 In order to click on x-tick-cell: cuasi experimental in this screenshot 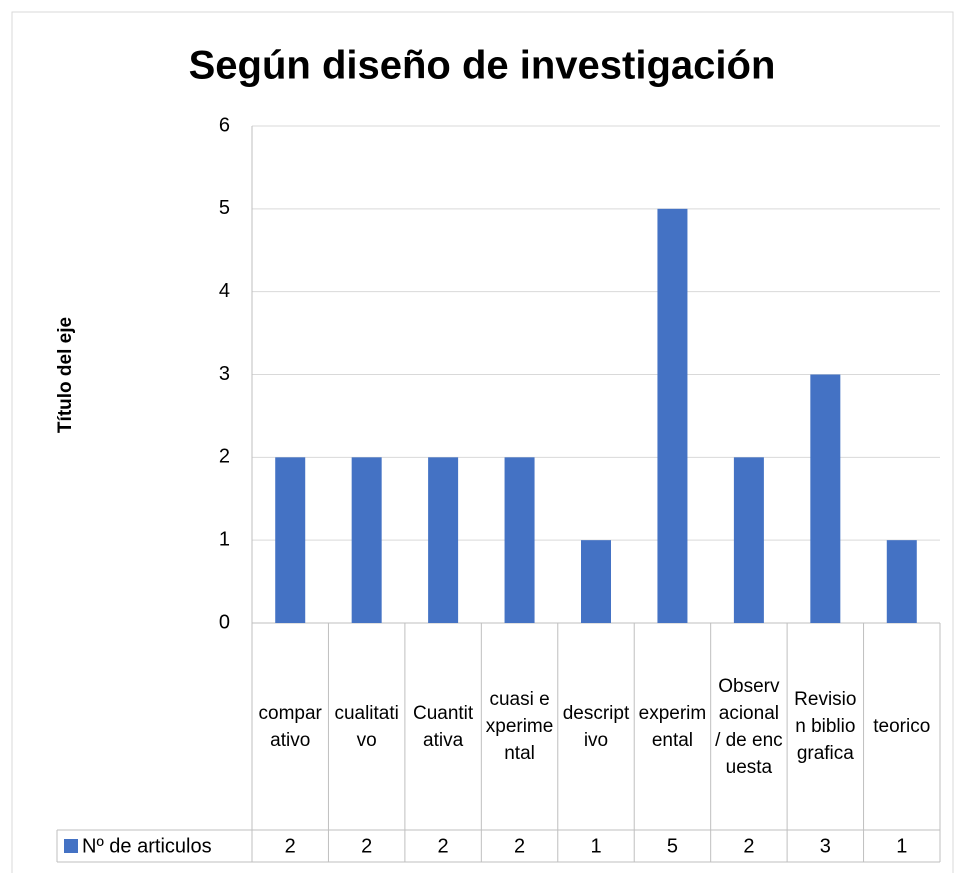, I will do `click(519, 726)`.